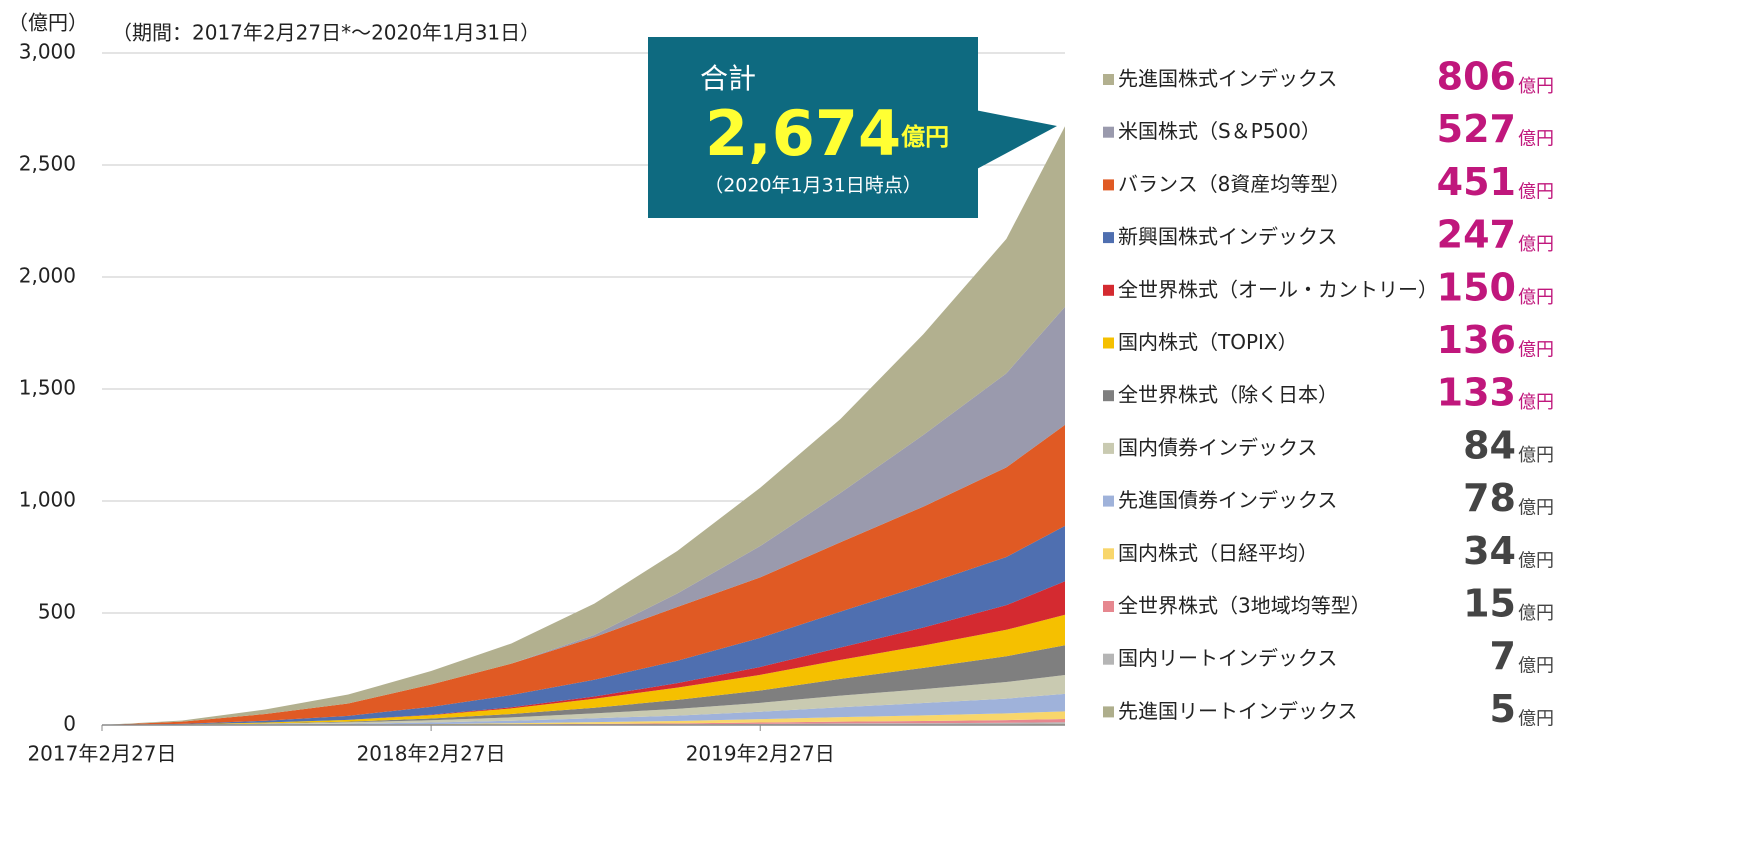 The height and width of the screenshot is (852, 1744). I want to click on legend-label: 国内株式（TOPIX）, so click(1208, 342).